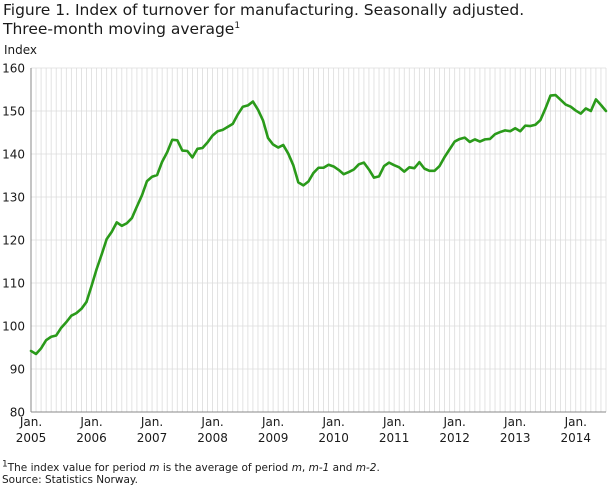 This screenshot has width=610, height=488. What do you see at coordinates (119, 29) in the screenshot?
I see `chart-title-line-2-text: Three-month moving average` at bounding box center [119, 29].